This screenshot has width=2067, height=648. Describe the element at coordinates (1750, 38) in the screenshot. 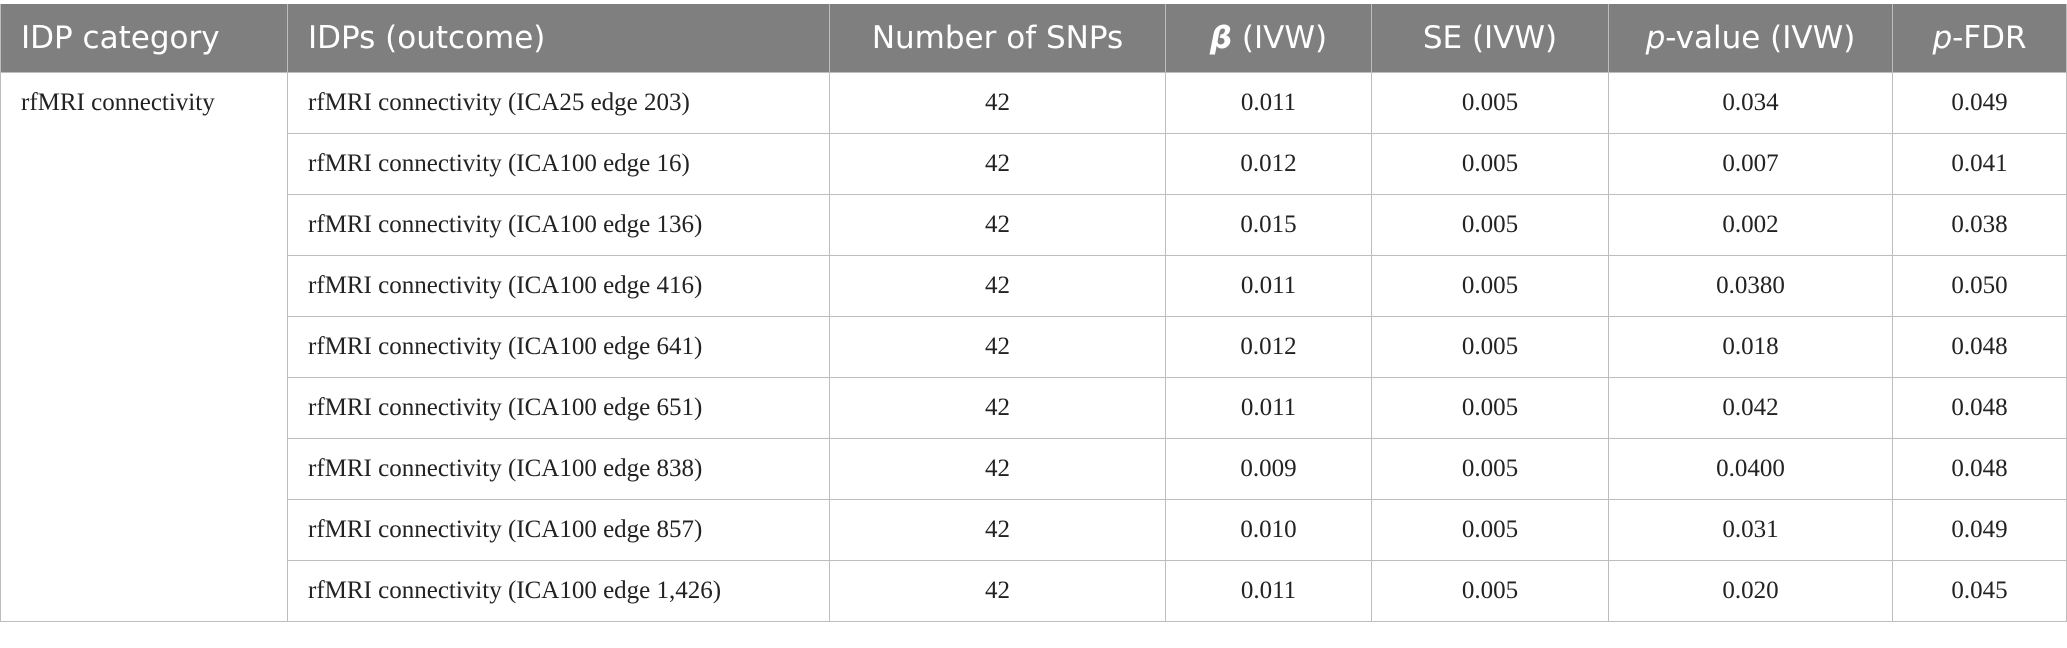

I see `column-header: p-value (IVW)` at that location.